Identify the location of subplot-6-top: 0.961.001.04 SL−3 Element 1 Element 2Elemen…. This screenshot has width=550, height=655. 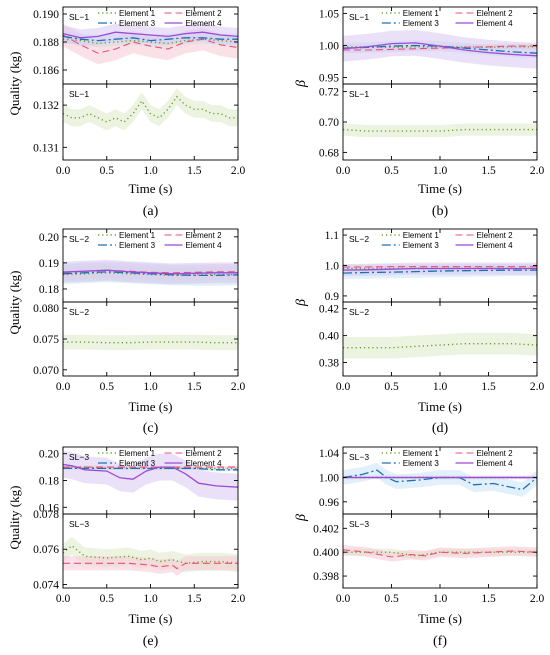
(428, 480).